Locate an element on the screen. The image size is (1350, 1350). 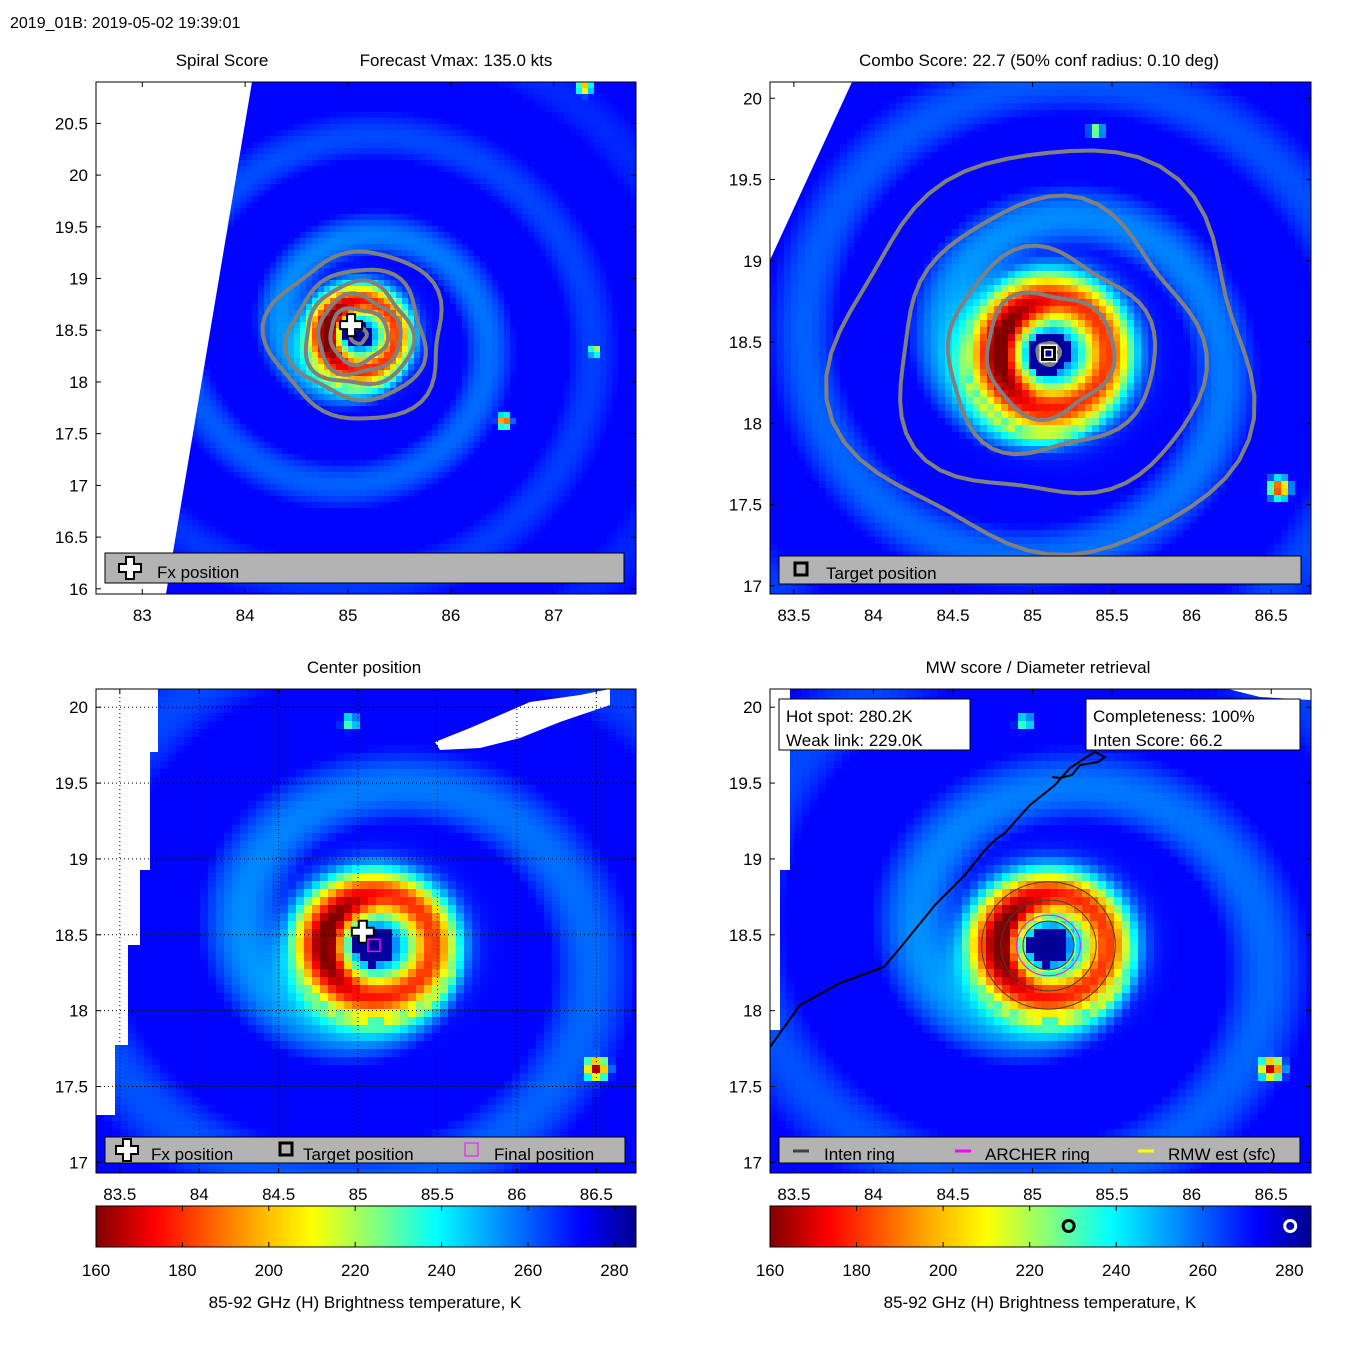
colorbar-tick-label: 200 is located at coordinates (269, 1270).